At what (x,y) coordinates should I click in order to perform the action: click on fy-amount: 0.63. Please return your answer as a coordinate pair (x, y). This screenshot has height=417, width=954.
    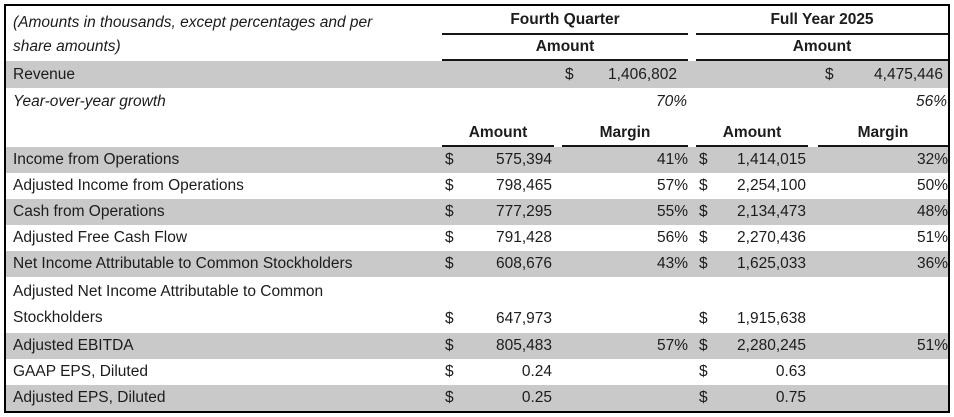
    Looking at the image, I should click on (790, 371).